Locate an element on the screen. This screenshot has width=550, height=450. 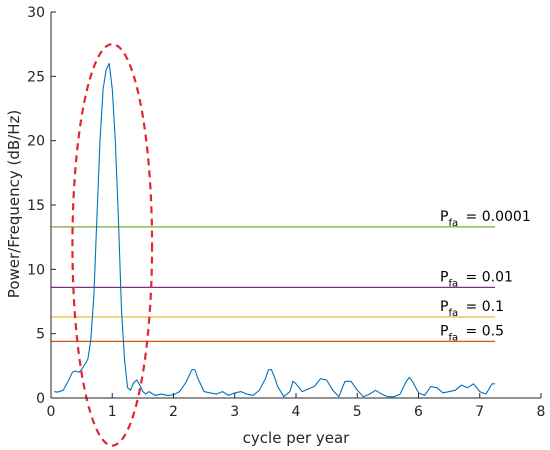
threshold-label-3: Pfa = 0.5 is located at coordinates (472, 333).